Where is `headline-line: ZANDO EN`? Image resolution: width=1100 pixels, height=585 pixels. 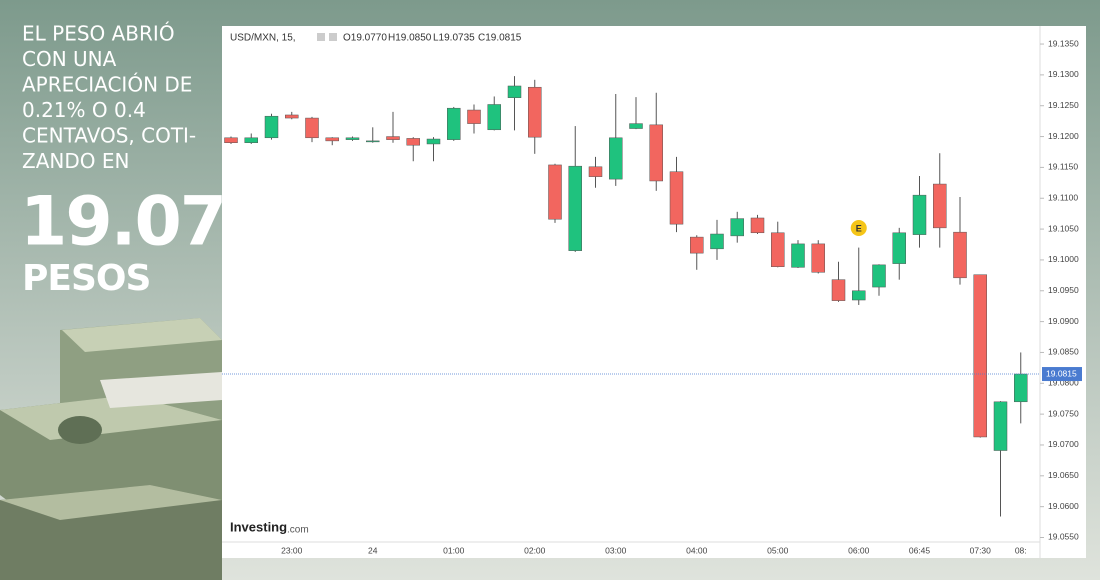 headline-line: ZANDO EN is located at coordinates (75, 161).